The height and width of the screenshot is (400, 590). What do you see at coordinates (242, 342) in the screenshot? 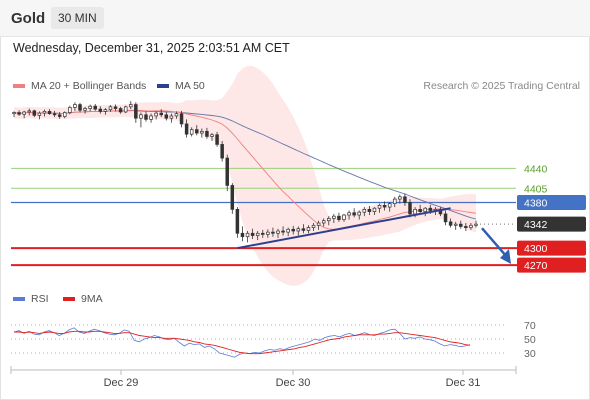
I see `rsi-line` at bounding box center [242, 342].